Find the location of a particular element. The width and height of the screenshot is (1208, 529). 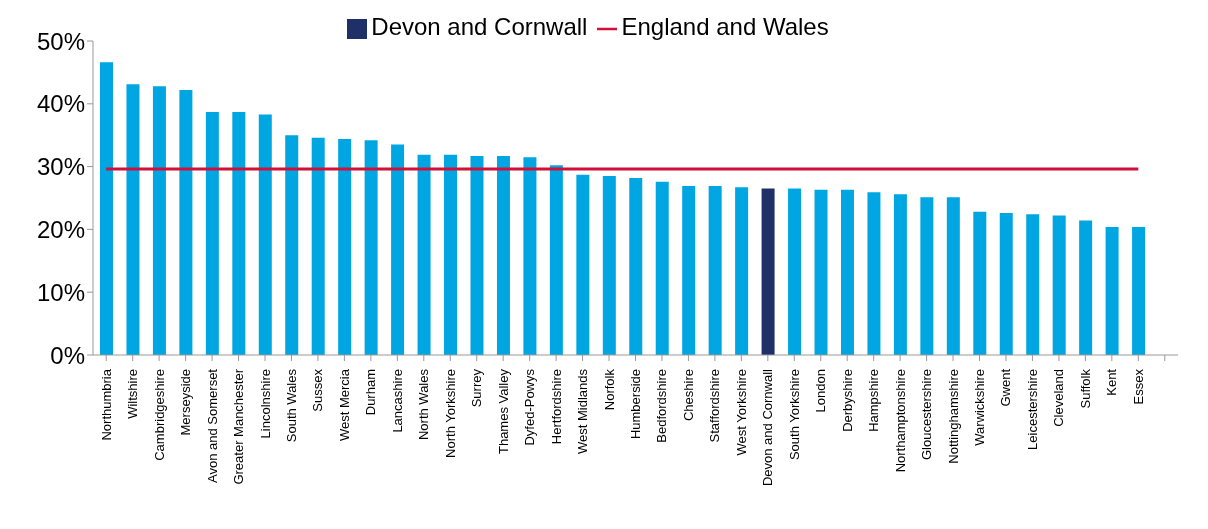

x-tick-label: Northumbria is located at coordinates (106, 404).